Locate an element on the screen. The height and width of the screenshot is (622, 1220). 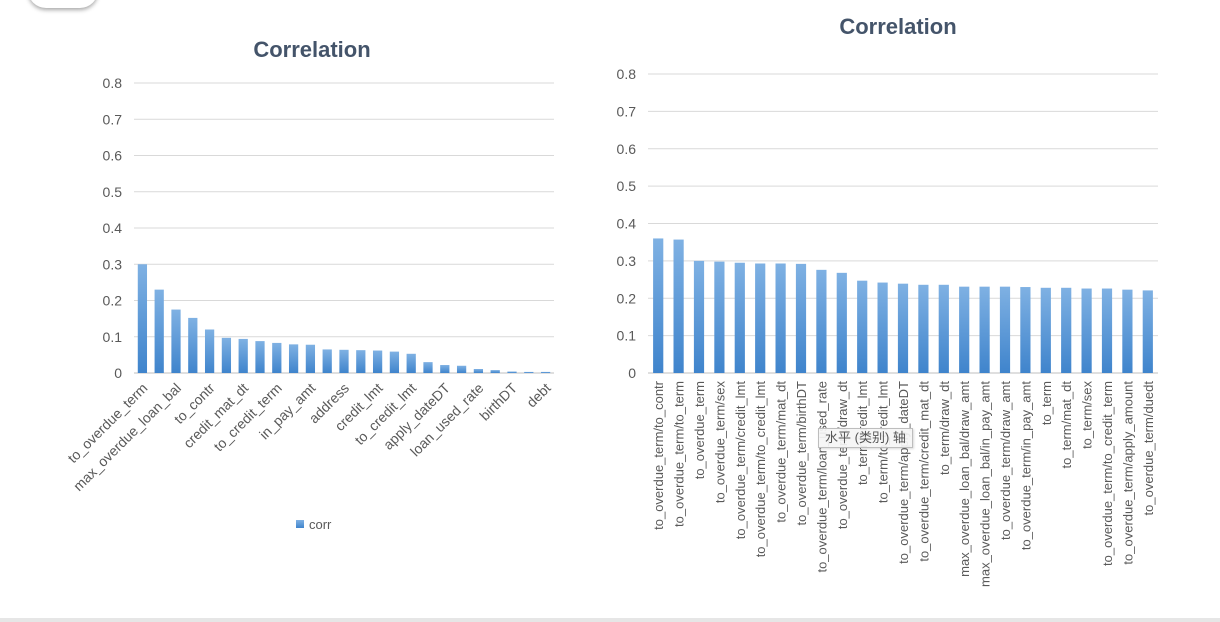
x-tick-label: to_overdue_term/apply_amount is located at coordinates (1127, 473).